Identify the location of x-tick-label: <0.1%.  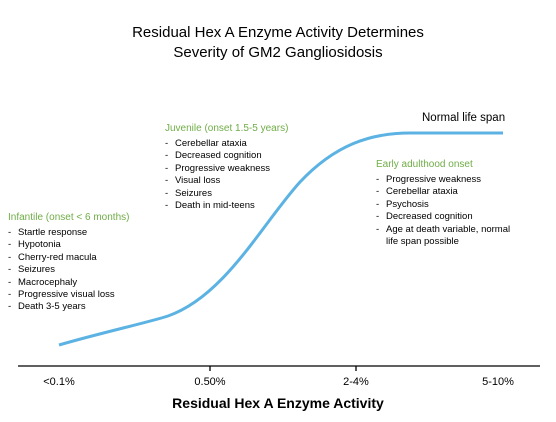
(59, 382).